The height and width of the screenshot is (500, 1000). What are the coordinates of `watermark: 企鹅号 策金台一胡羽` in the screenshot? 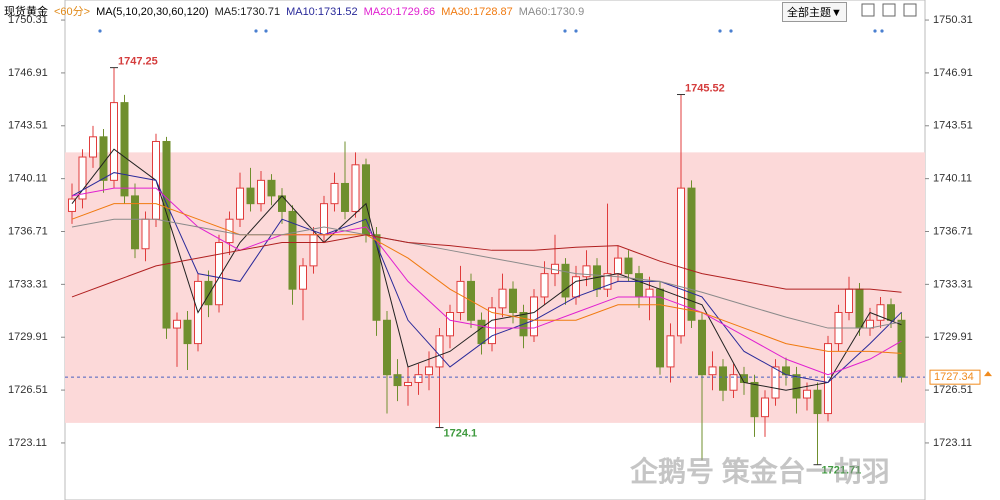 It's located at (760, 471).